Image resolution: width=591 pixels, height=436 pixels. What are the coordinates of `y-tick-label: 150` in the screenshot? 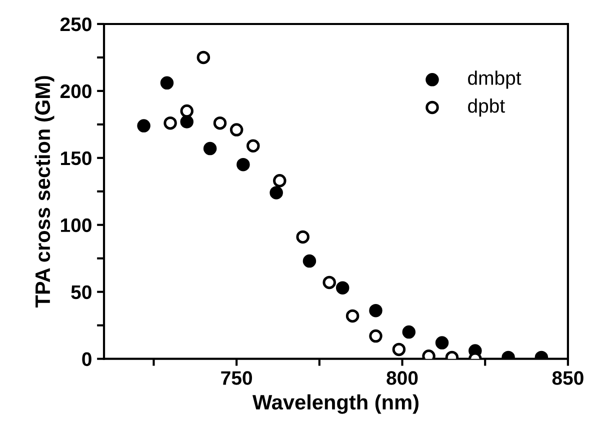 It's located at (76, 158).